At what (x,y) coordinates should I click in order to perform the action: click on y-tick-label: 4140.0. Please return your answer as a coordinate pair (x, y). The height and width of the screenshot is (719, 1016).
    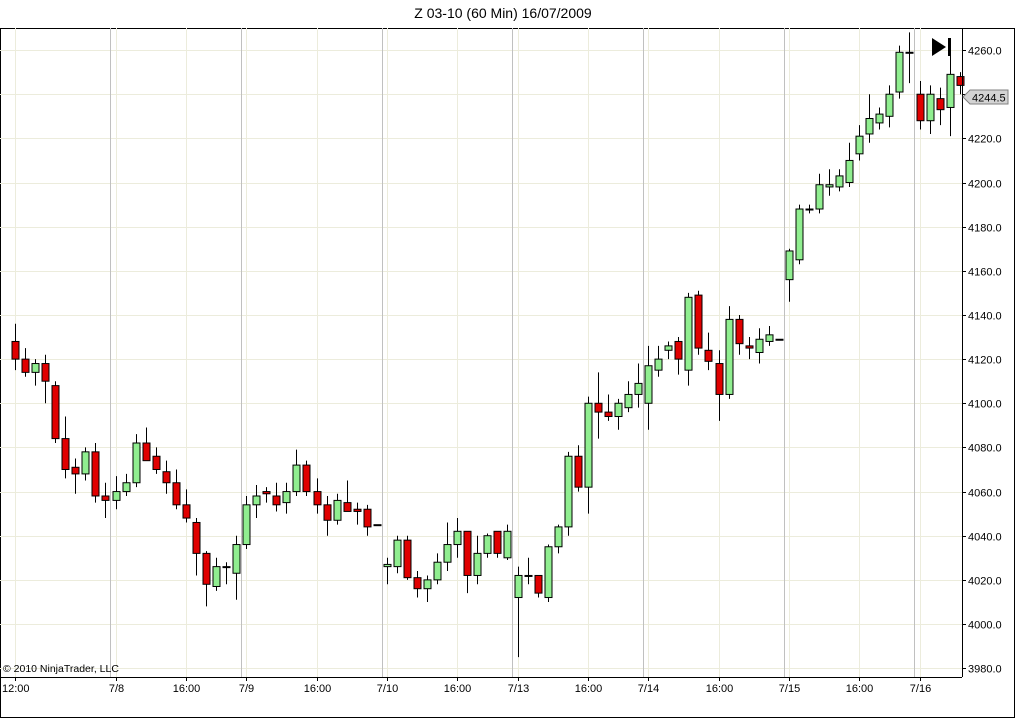
    Looking at the image, I should click on (985, 317).